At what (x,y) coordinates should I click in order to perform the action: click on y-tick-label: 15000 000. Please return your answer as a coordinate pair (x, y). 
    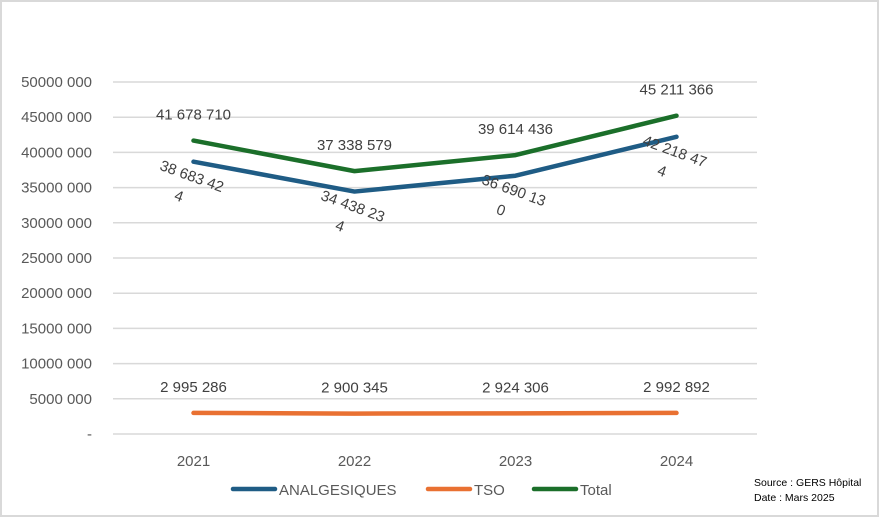
    Looking at the image, I should click on (56, 328).